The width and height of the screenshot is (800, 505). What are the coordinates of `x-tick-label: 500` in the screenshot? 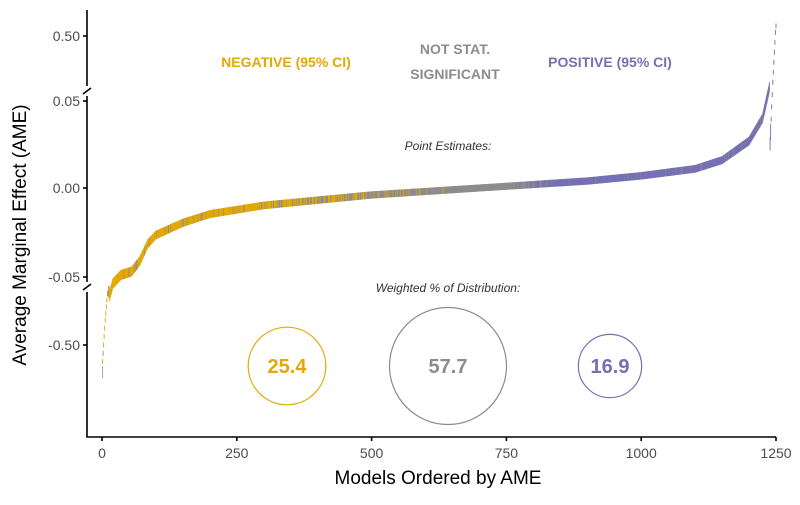 It's located at (372, 453).